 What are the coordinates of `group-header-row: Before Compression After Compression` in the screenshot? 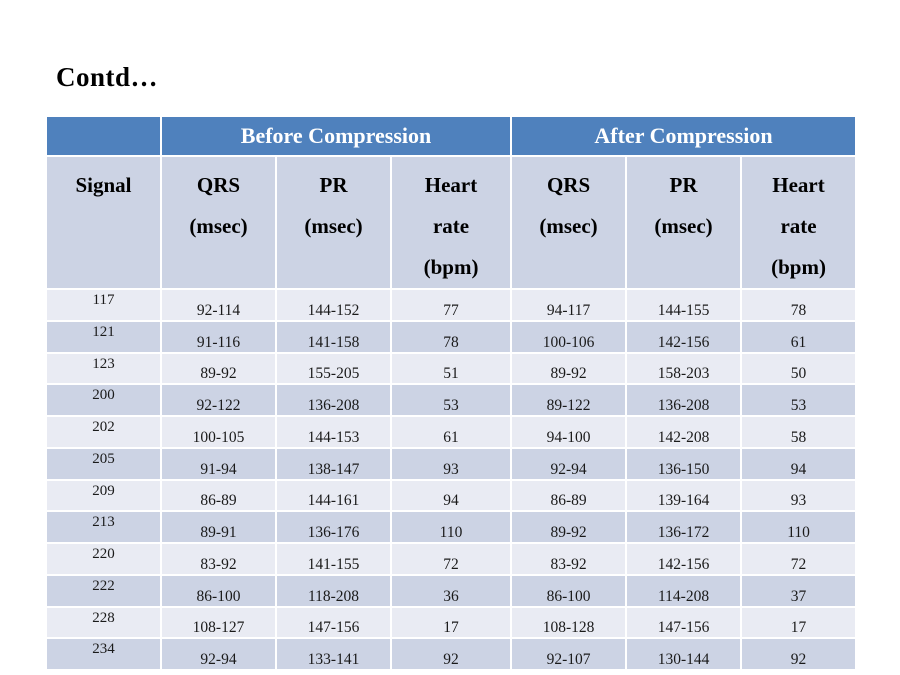 It's located at (451, 136).